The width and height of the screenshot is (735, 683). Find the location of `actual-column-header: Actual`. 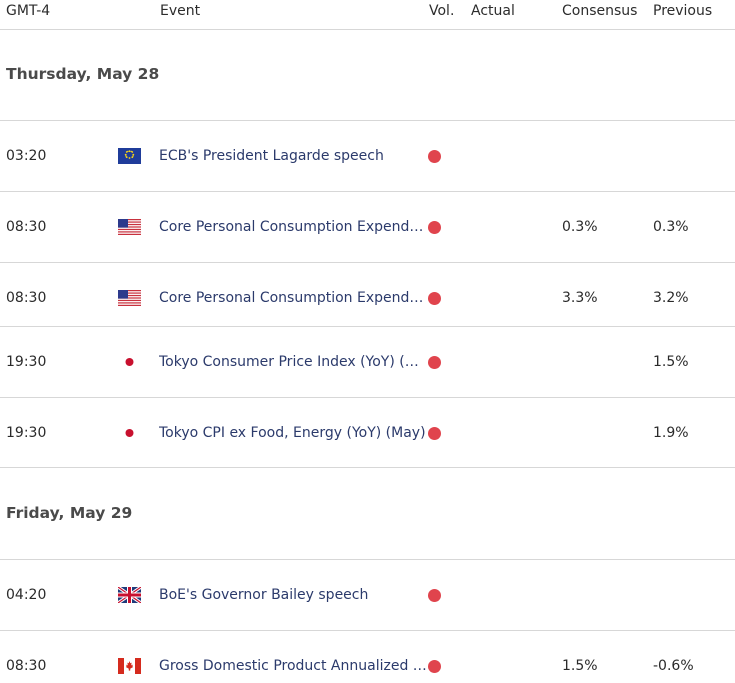

actual-column-header: Actual is located at coordinates (493, 11).